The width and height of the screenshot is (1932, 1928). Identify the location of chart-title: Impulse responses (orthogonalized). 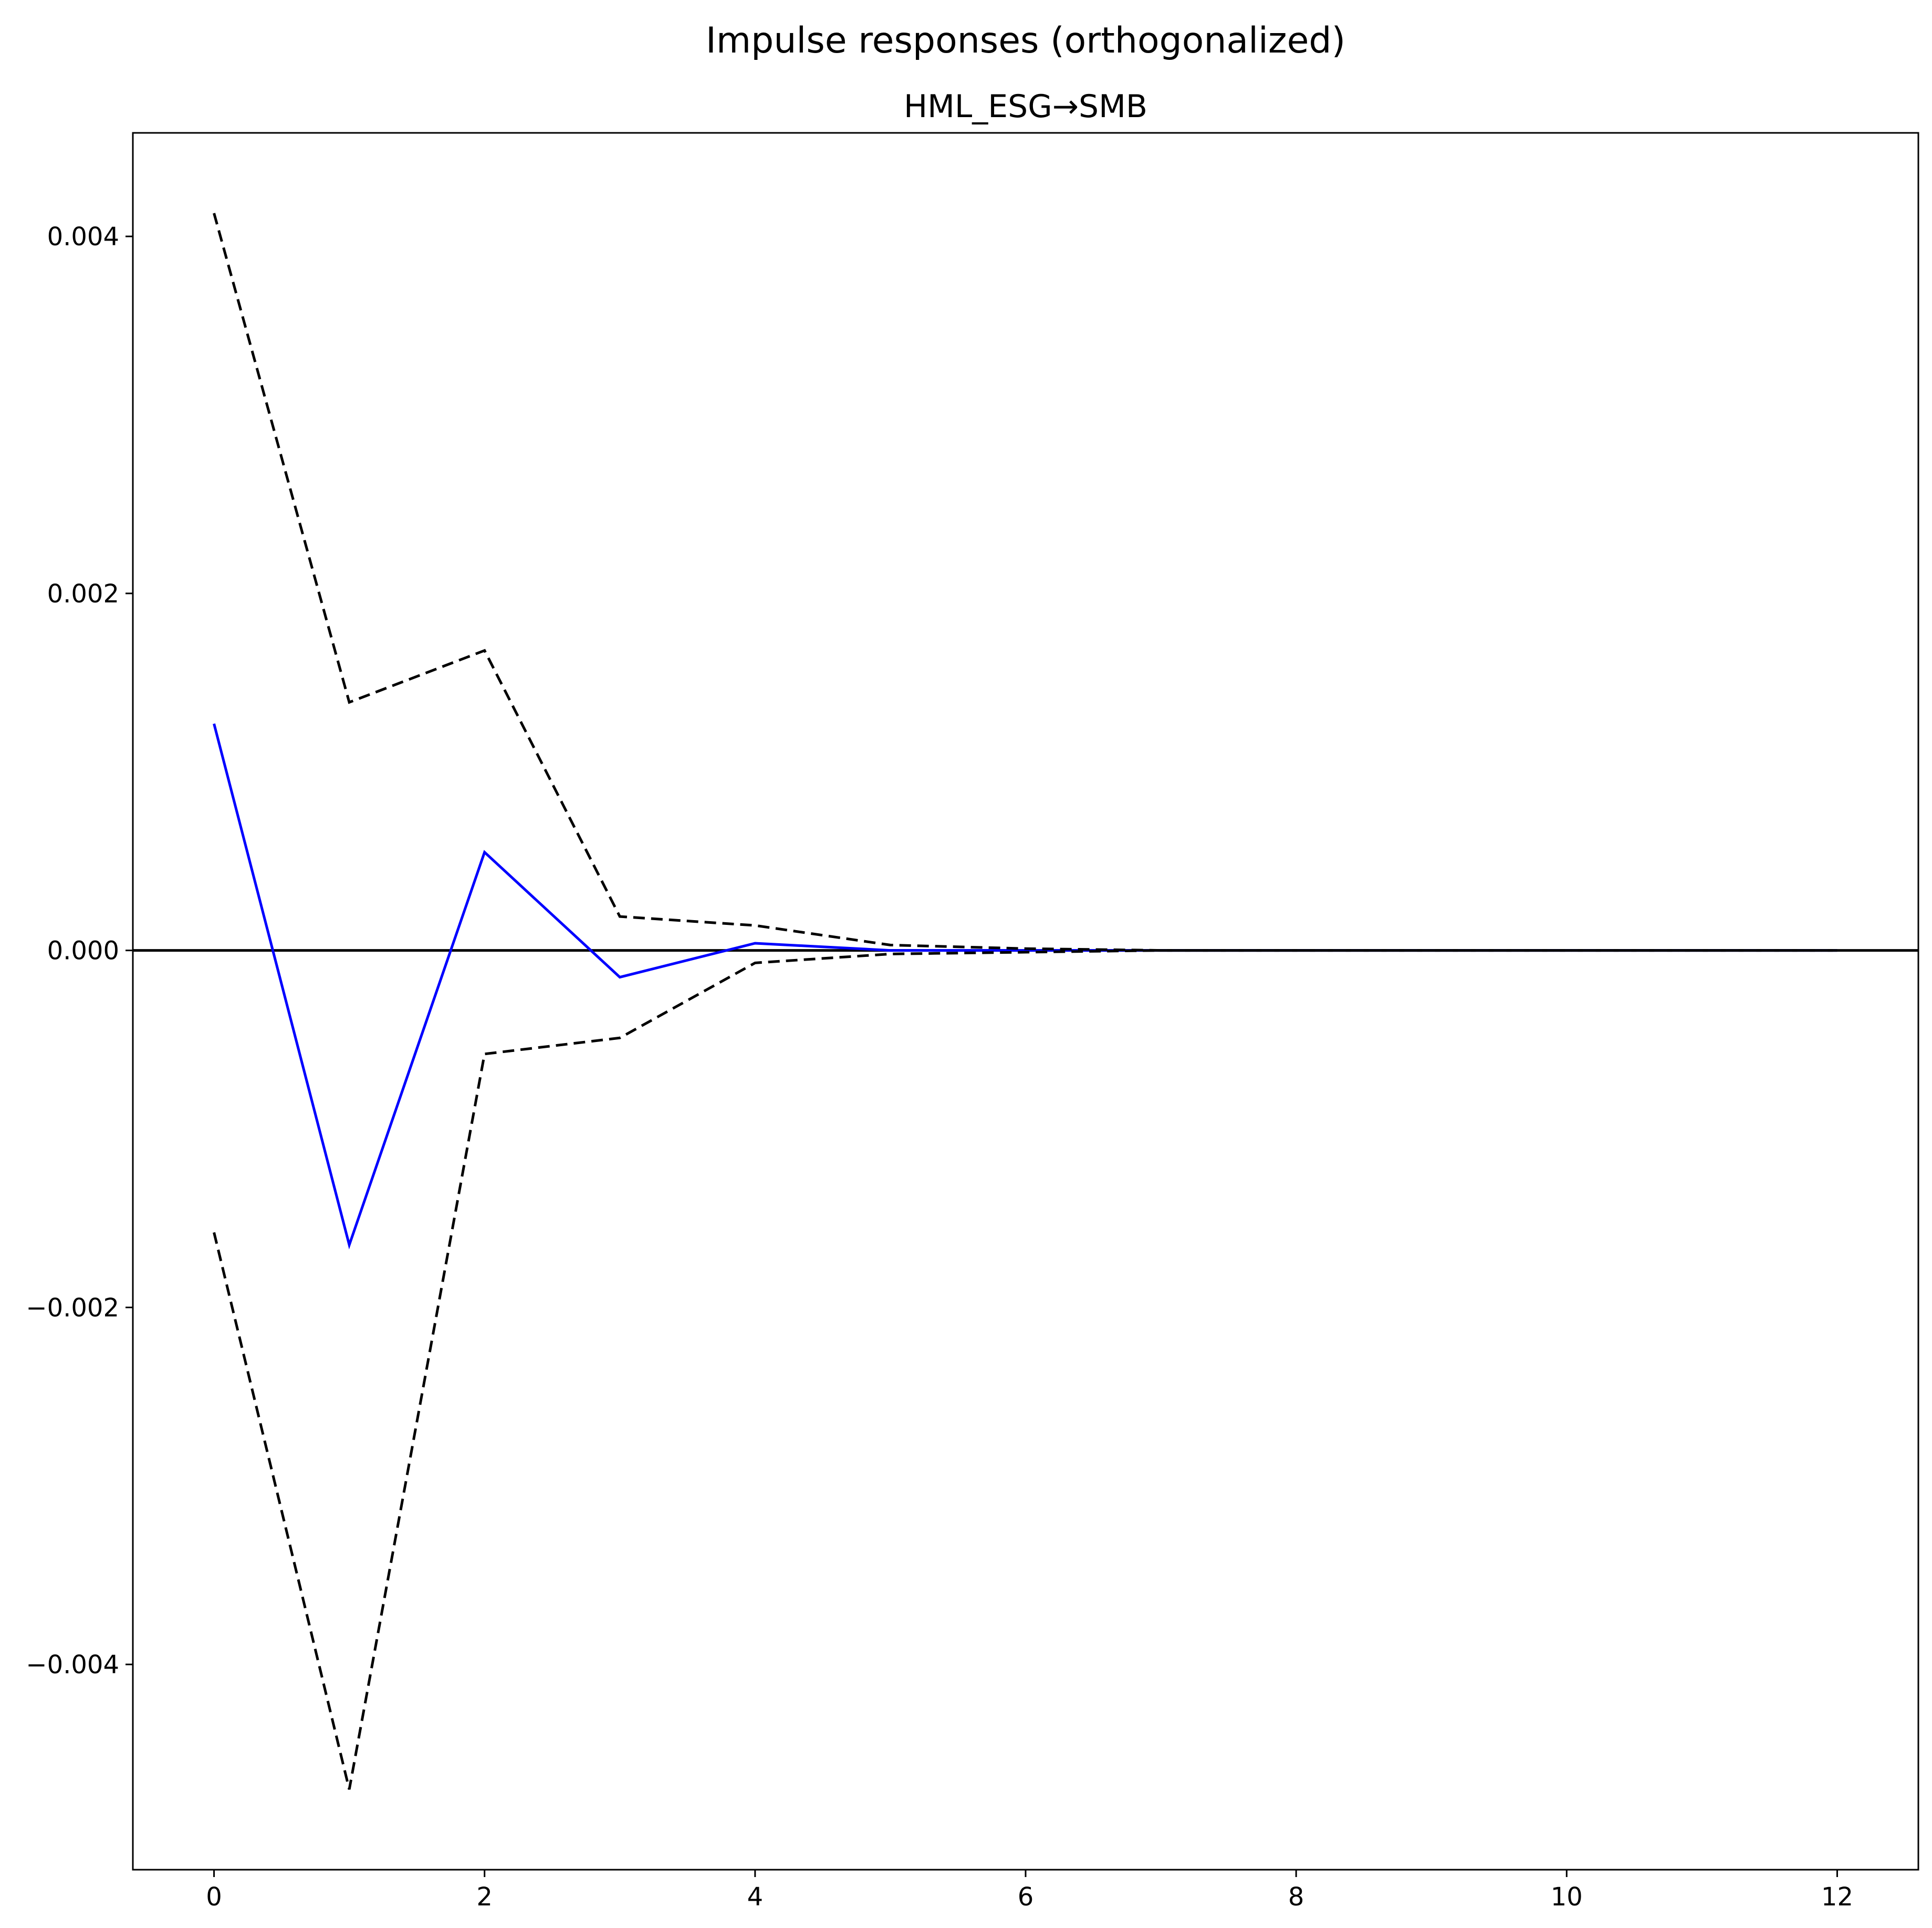
(1025, 40).